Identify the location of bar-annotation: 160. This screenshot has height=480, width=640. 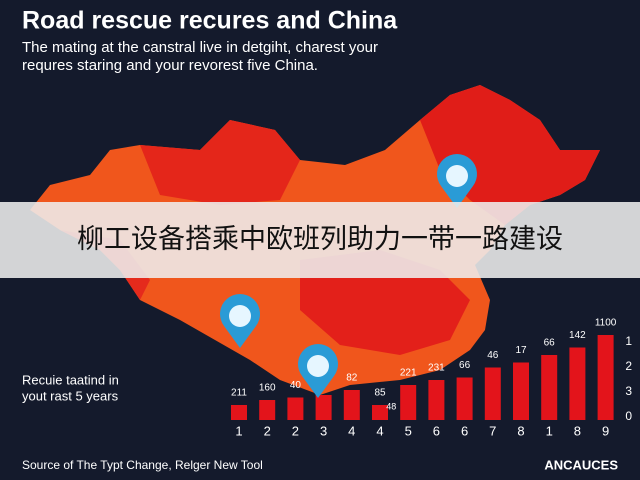
(267, 388).